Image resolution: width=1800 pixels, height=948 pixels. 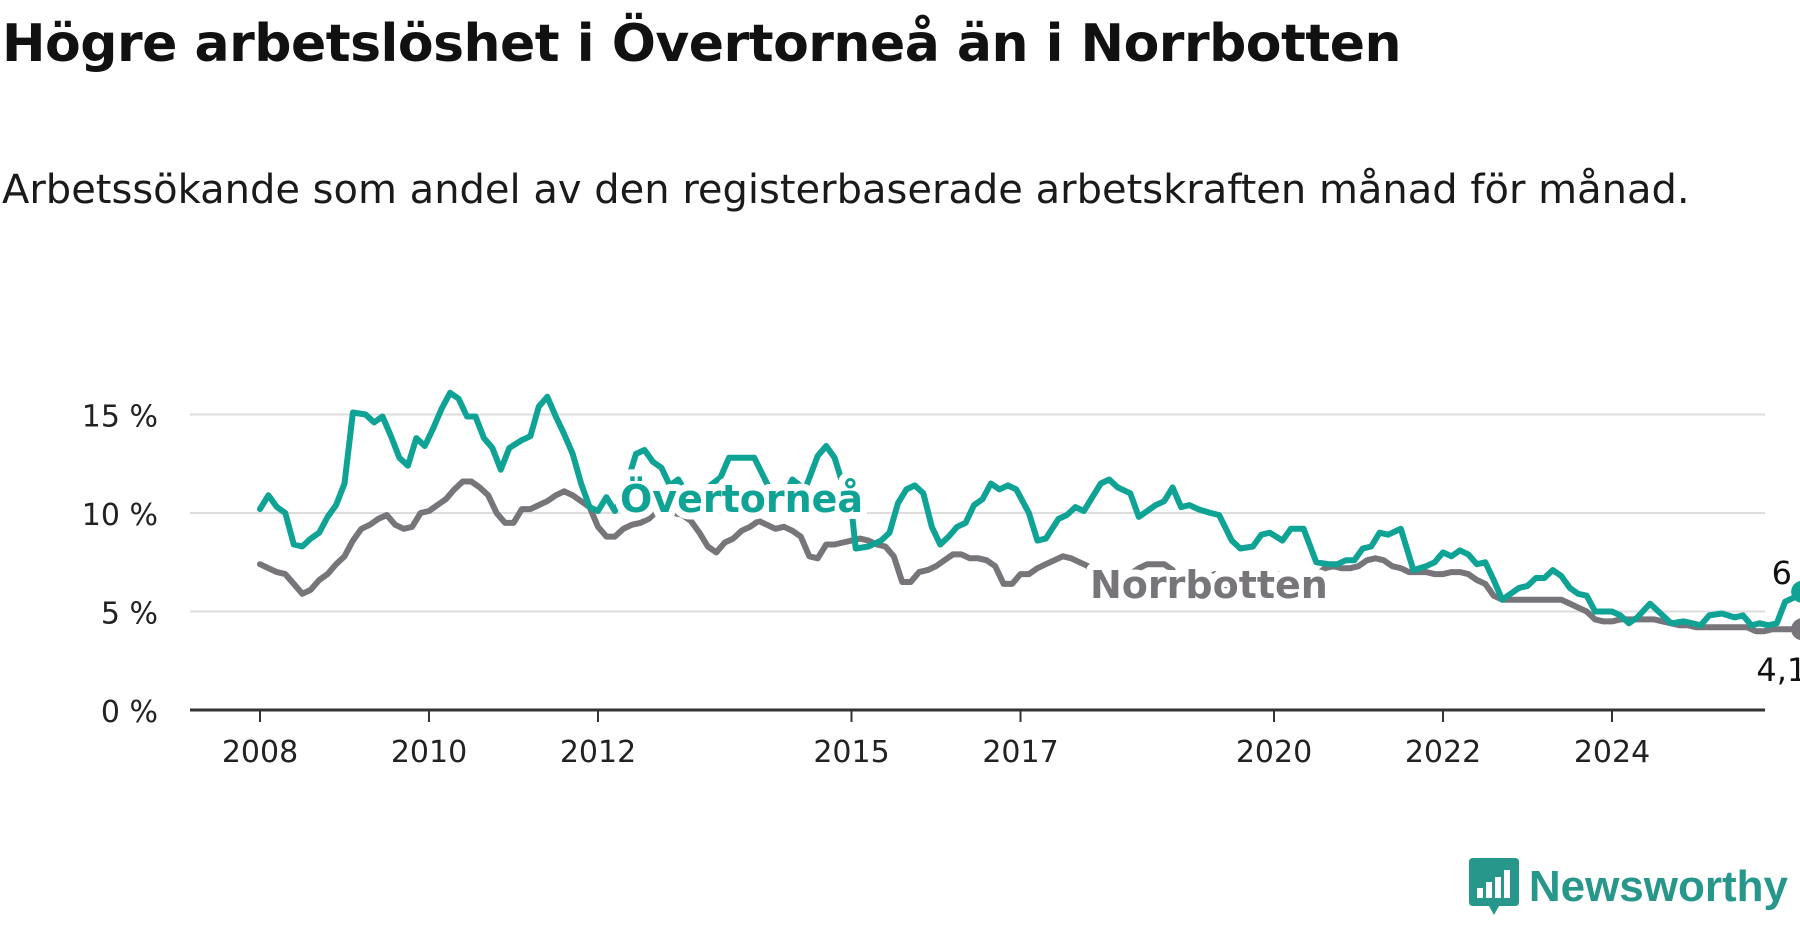 I want to click on x-tick-label: 2024, so click(x=1612, y=752).